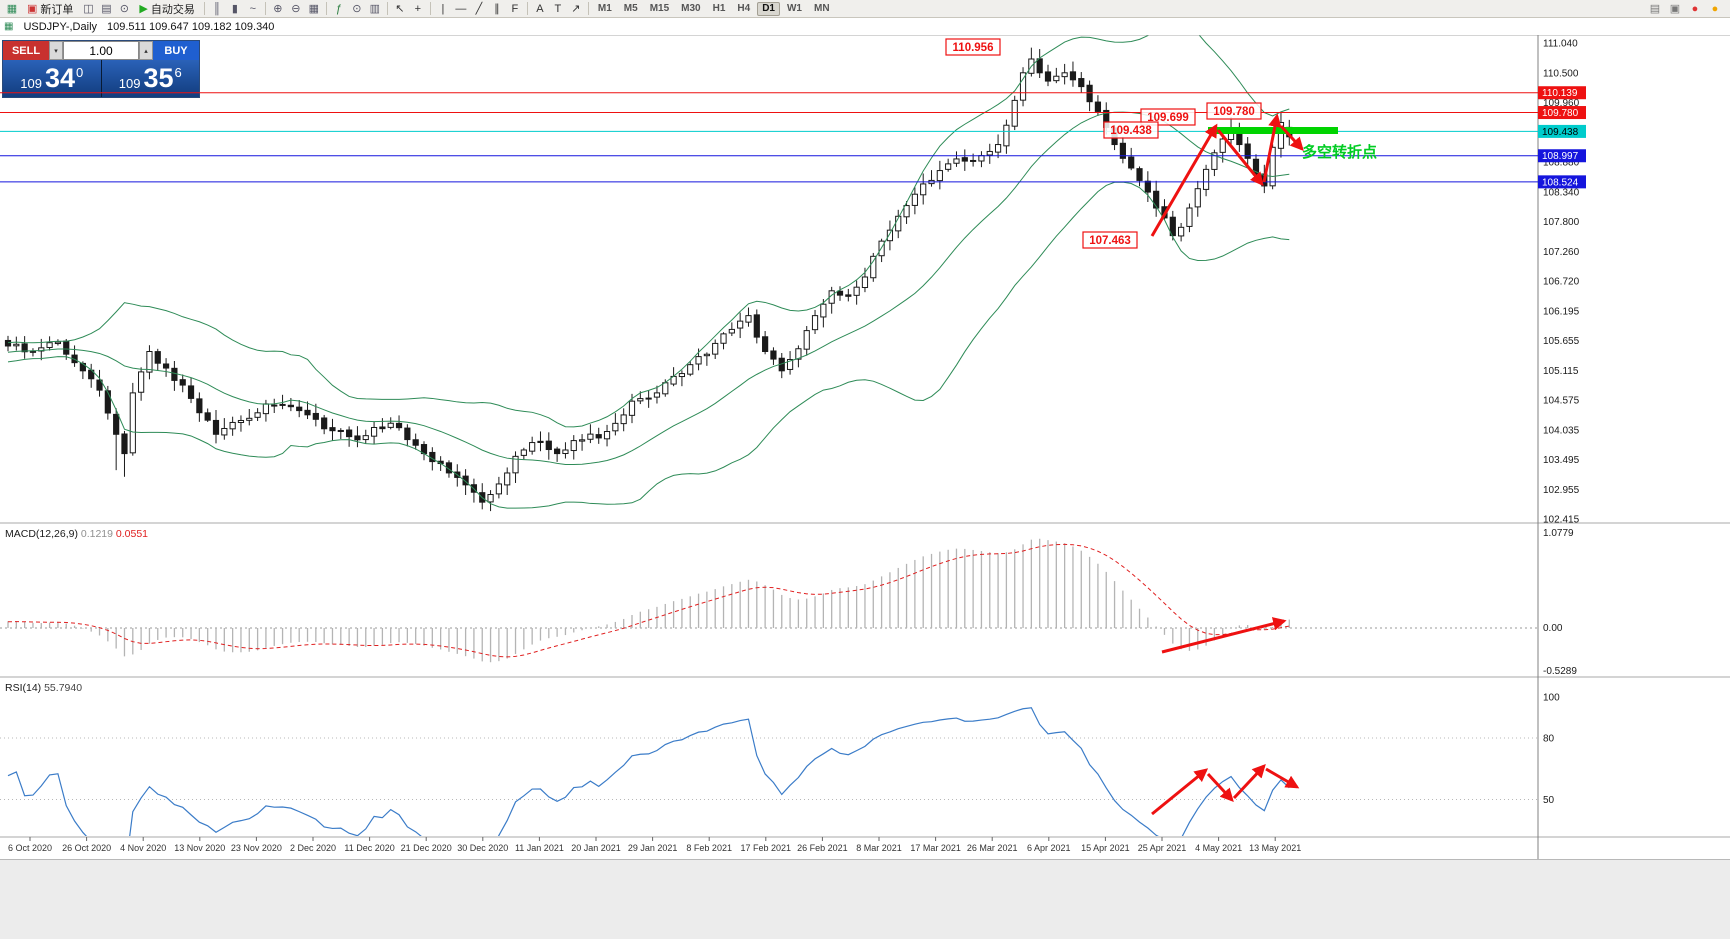  Describe the element at coordinates (497, 9) in the screenshot. I see `channel-icon: ∥` at that location.